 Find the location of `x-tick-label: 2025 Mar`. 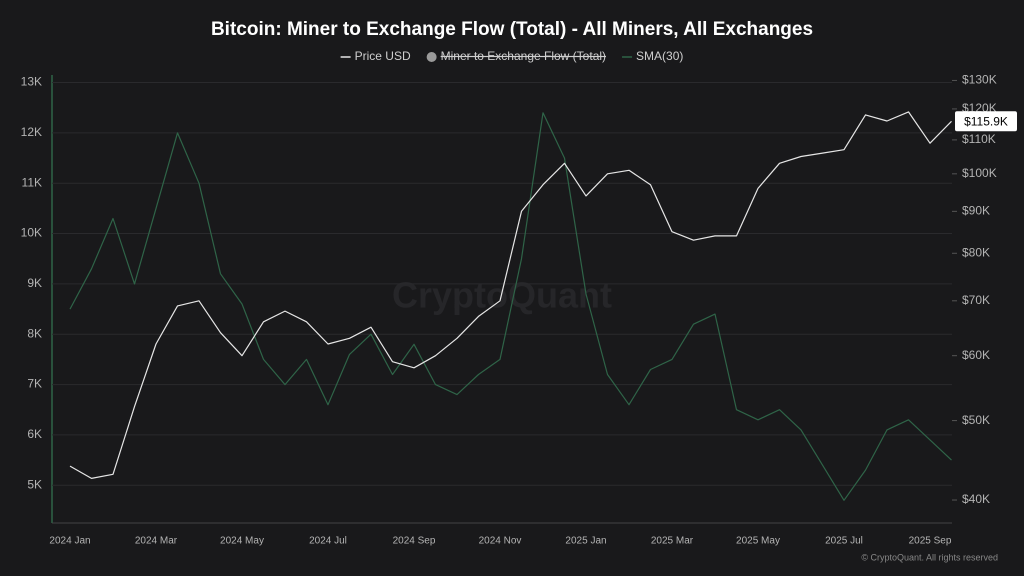

x-tick-label: 2025 Mar is located at coordinates (672, 541).